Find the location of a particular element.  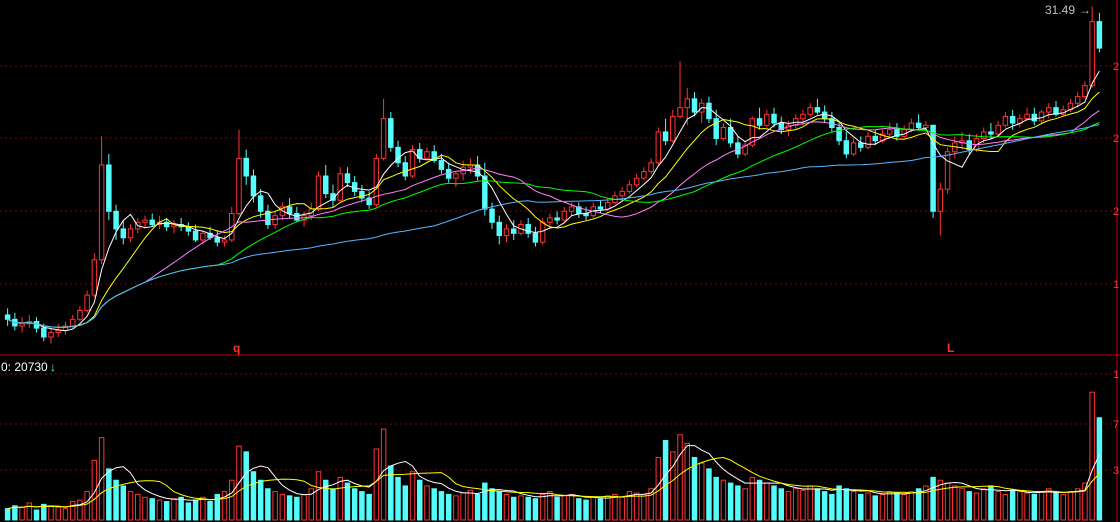

marker-l: L is located at coordinates (950, 348).